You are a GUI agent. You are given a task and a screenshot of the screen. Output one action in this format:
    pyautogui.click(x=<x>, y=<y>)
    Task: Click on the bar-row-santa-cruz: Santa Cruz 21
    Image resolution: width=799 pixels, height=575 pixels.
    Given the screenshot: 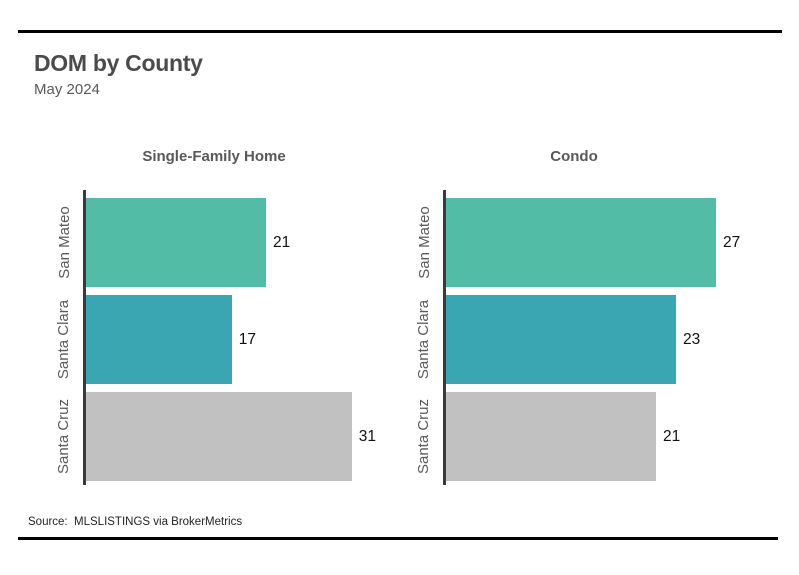 What is the action you would take?
    pyautogui.click(x=576, y=436)
    